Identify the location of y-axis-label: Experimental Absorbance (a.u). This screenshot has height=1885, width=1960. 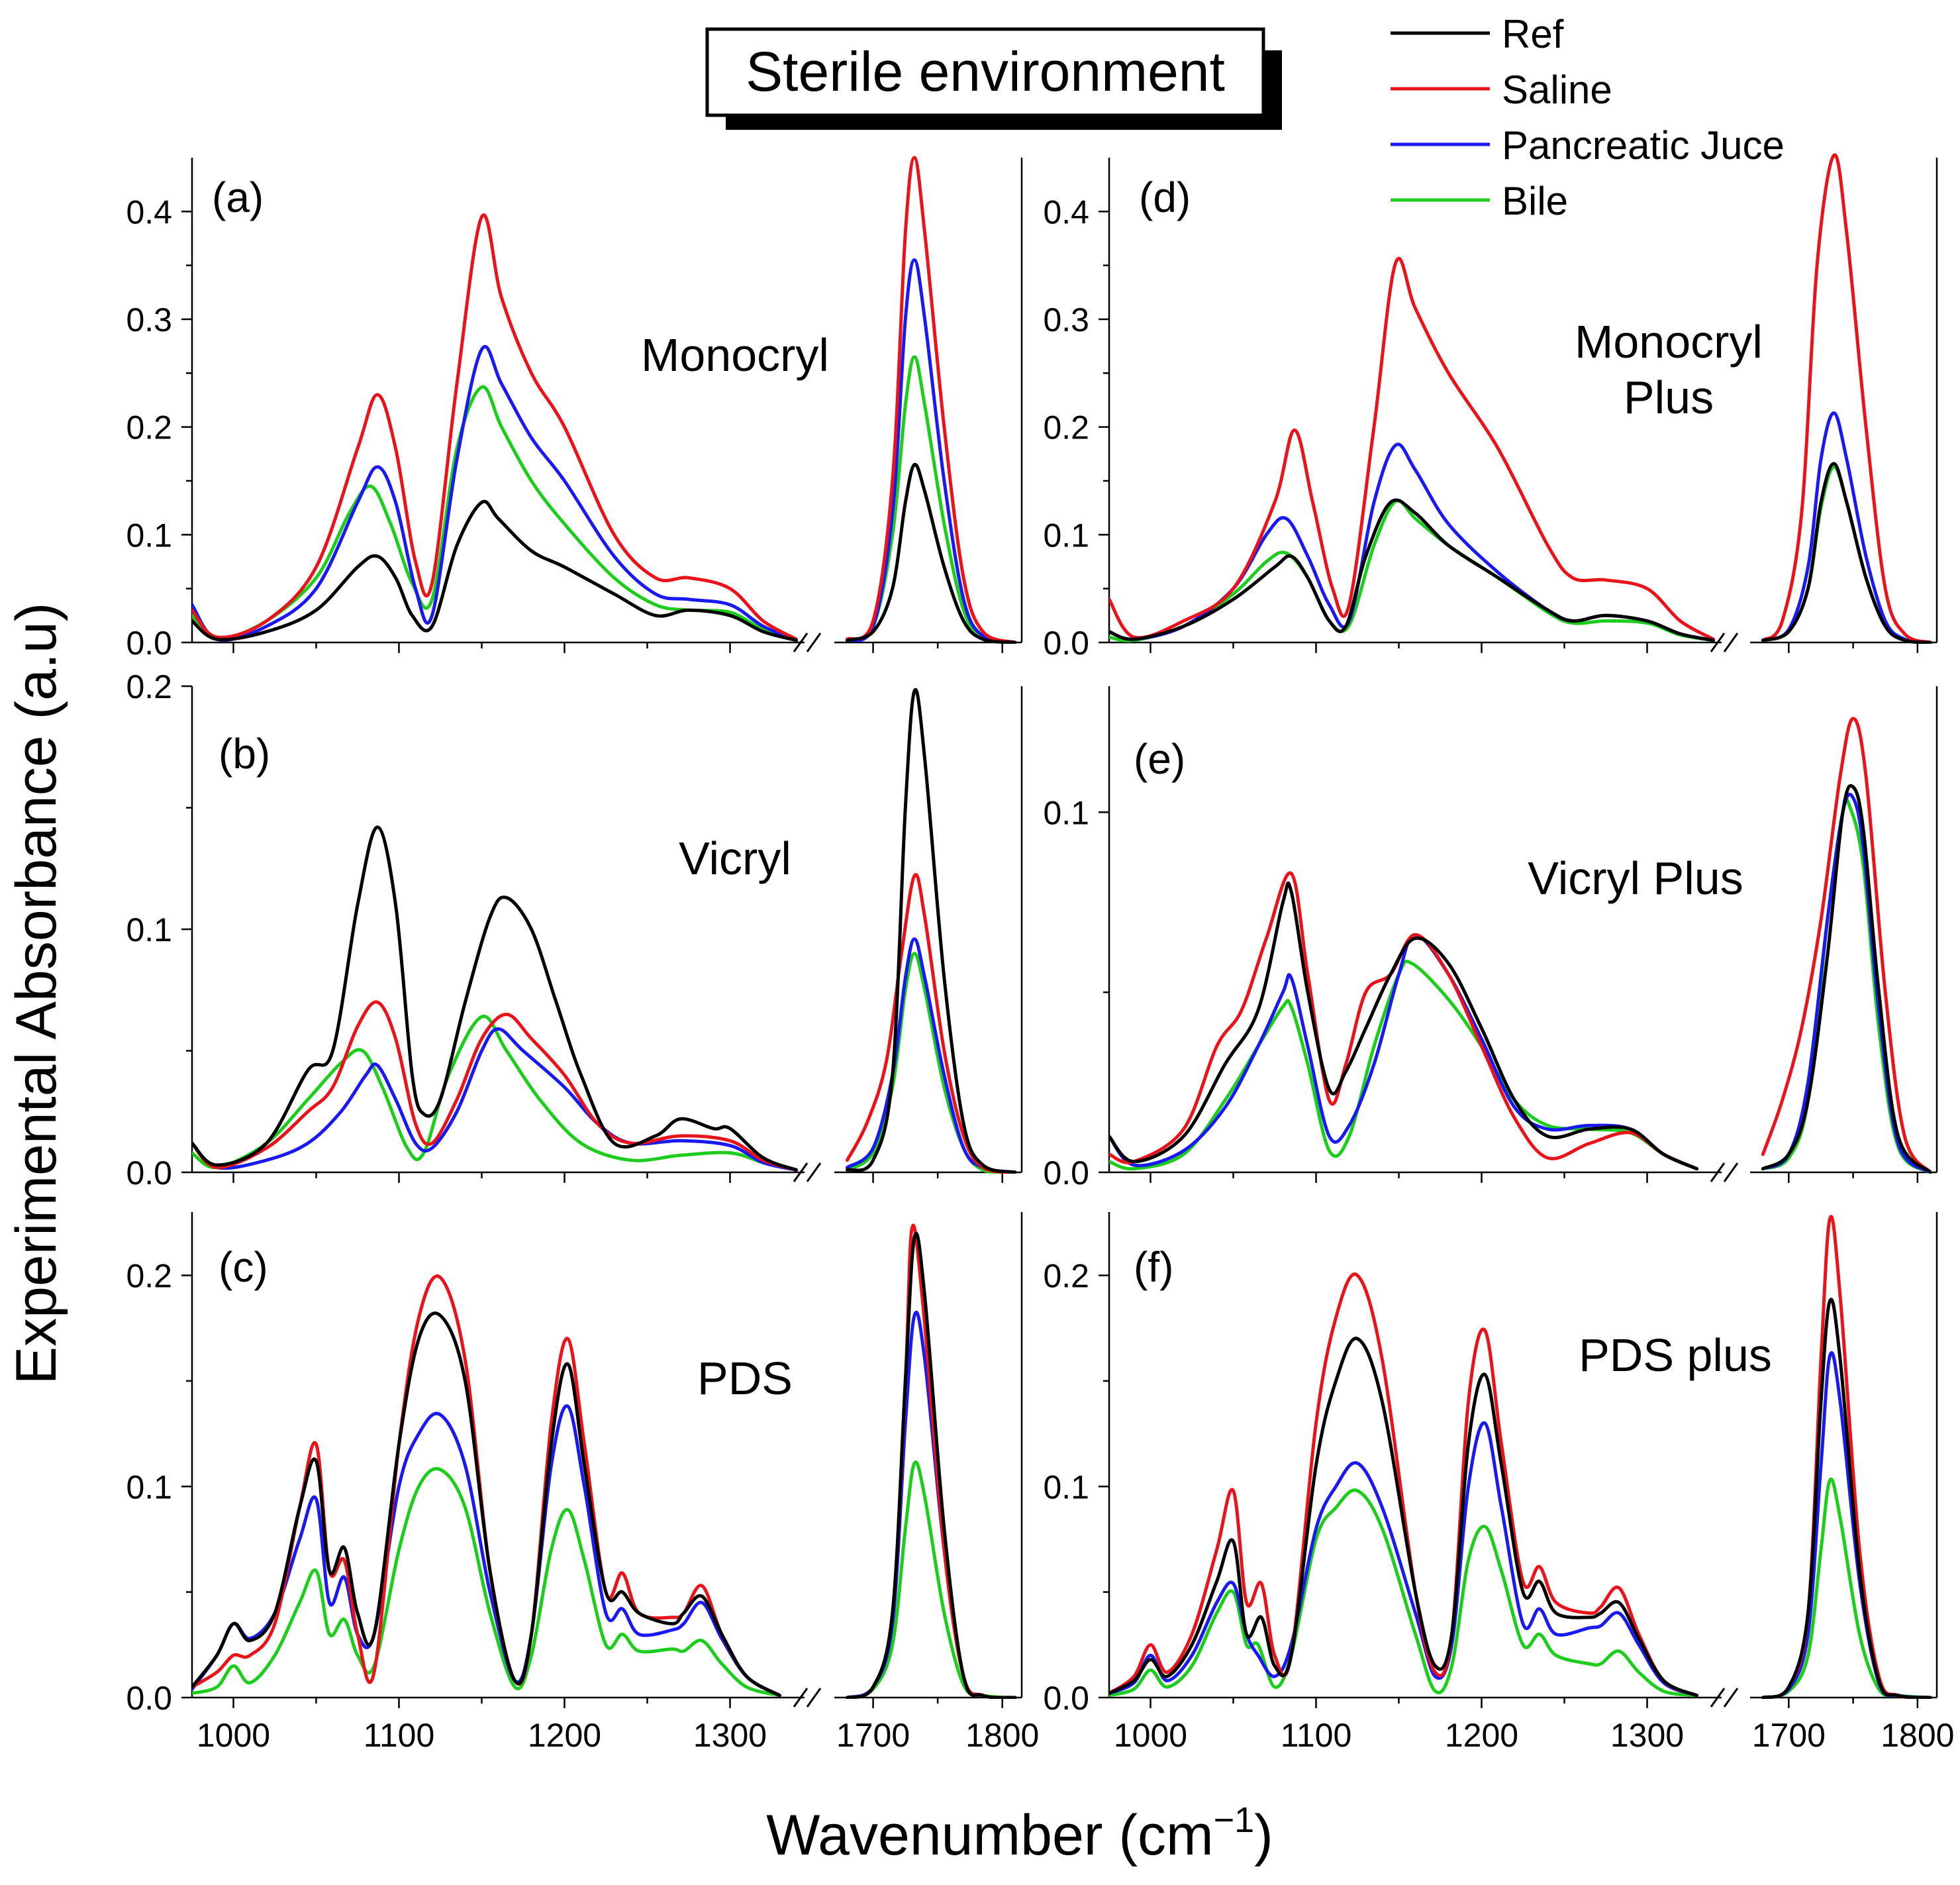
(36, 994).